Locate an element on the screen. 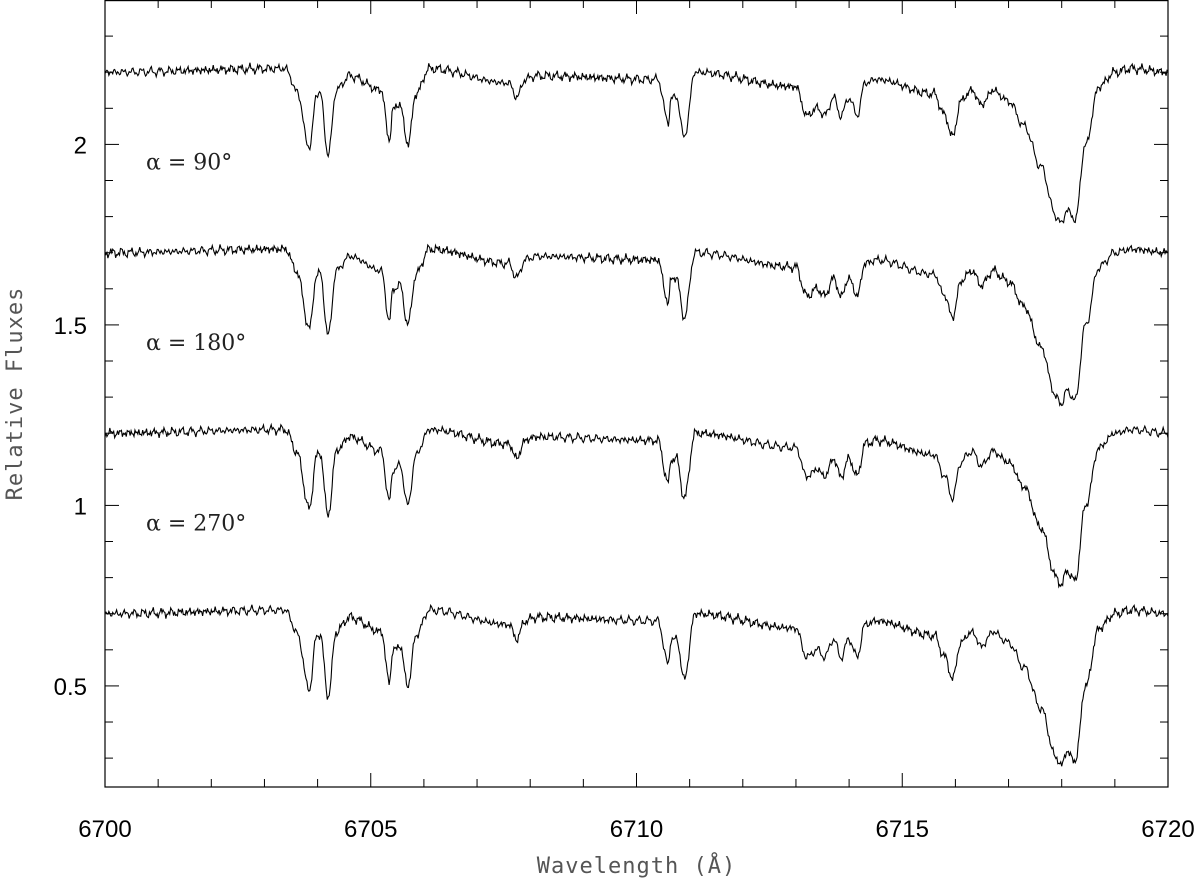  x-tick-label: 6720 is located at coordinates (1167, 829).